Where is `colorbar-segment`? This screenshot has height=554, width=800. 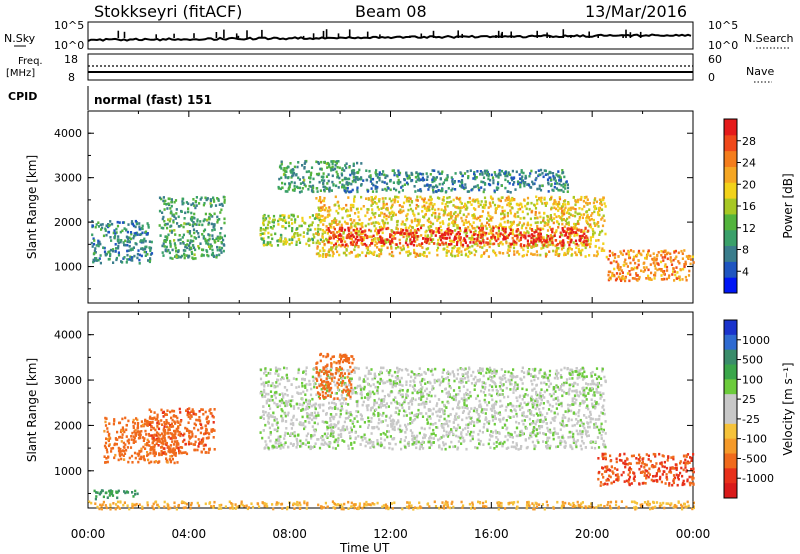 colorbar-segment is located at coordinates (730, 269).